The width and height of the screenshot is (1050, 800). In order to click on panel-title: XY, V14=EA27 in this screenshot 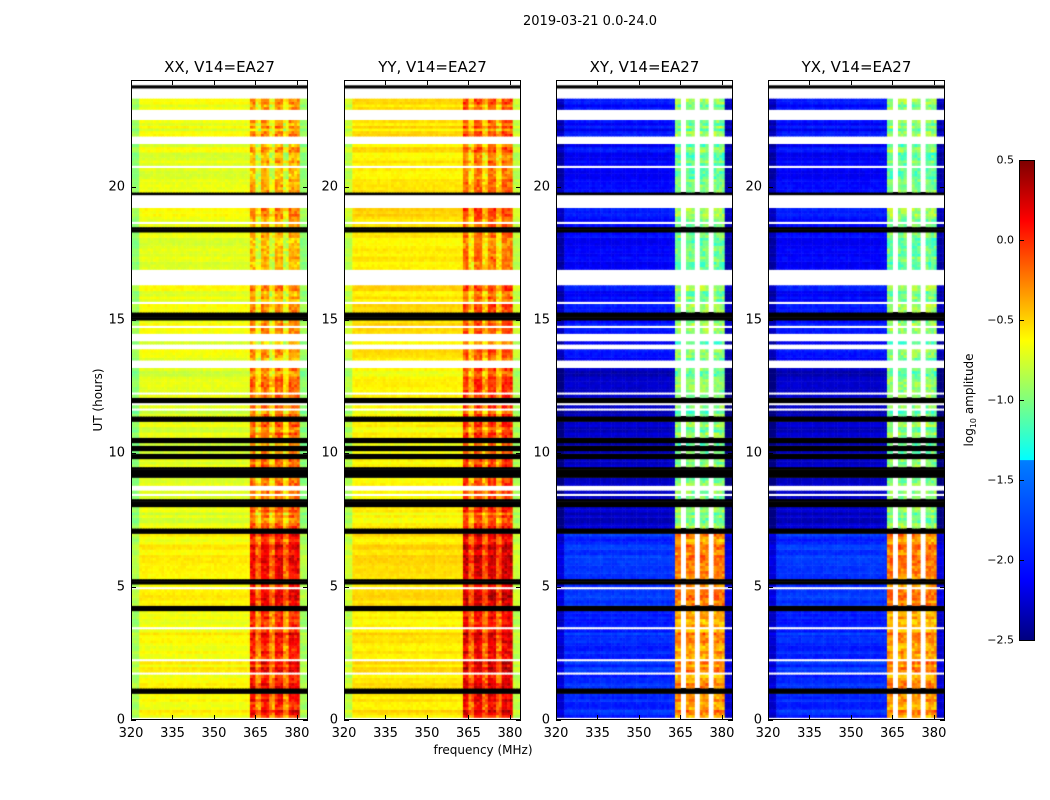, I will do `click(644, 67)`.